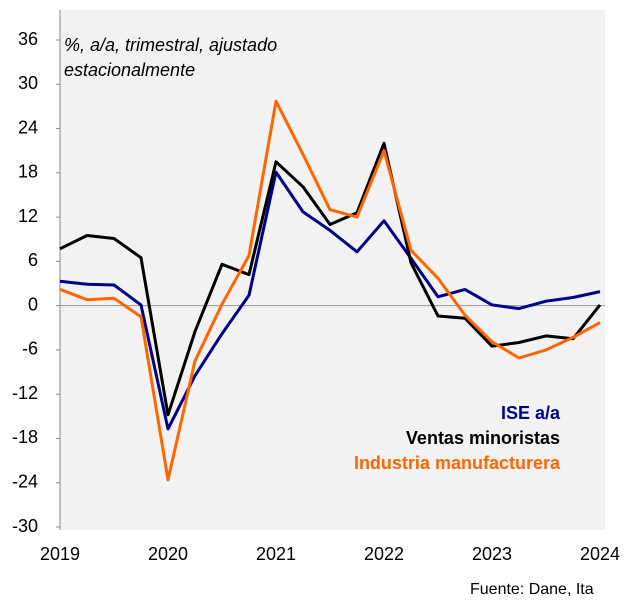 The image size is (627, 603). I want to click on x-tick-label: 2024, so click(600, 554).